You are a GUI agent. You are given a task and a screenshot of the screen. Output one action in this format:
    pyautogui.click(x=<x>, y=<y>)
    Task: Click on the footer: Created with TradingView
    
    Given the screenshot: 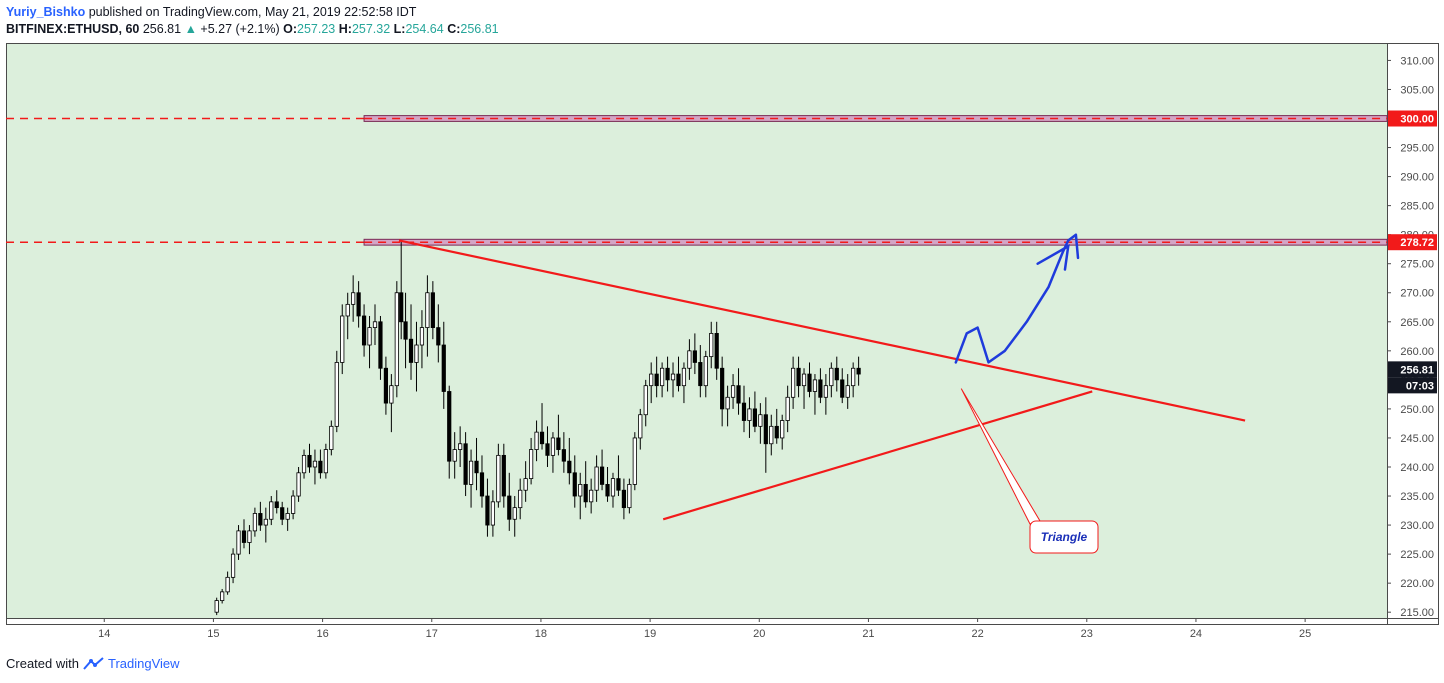 What is the action you would take?
    pyautogui.click(x=93, y=663)
    